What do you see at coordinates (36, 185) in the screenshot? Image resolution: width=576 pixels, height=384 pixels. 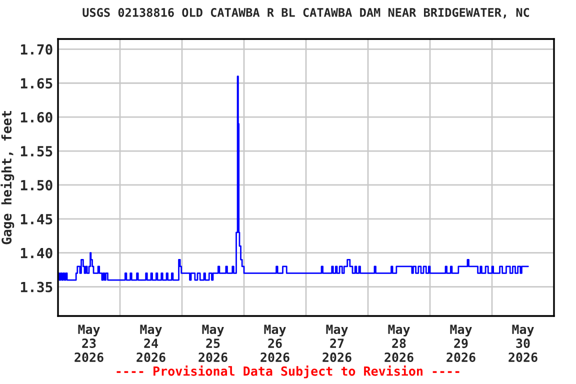 I see `y-tick-label: 1.50` at bounding box center [36, 185].